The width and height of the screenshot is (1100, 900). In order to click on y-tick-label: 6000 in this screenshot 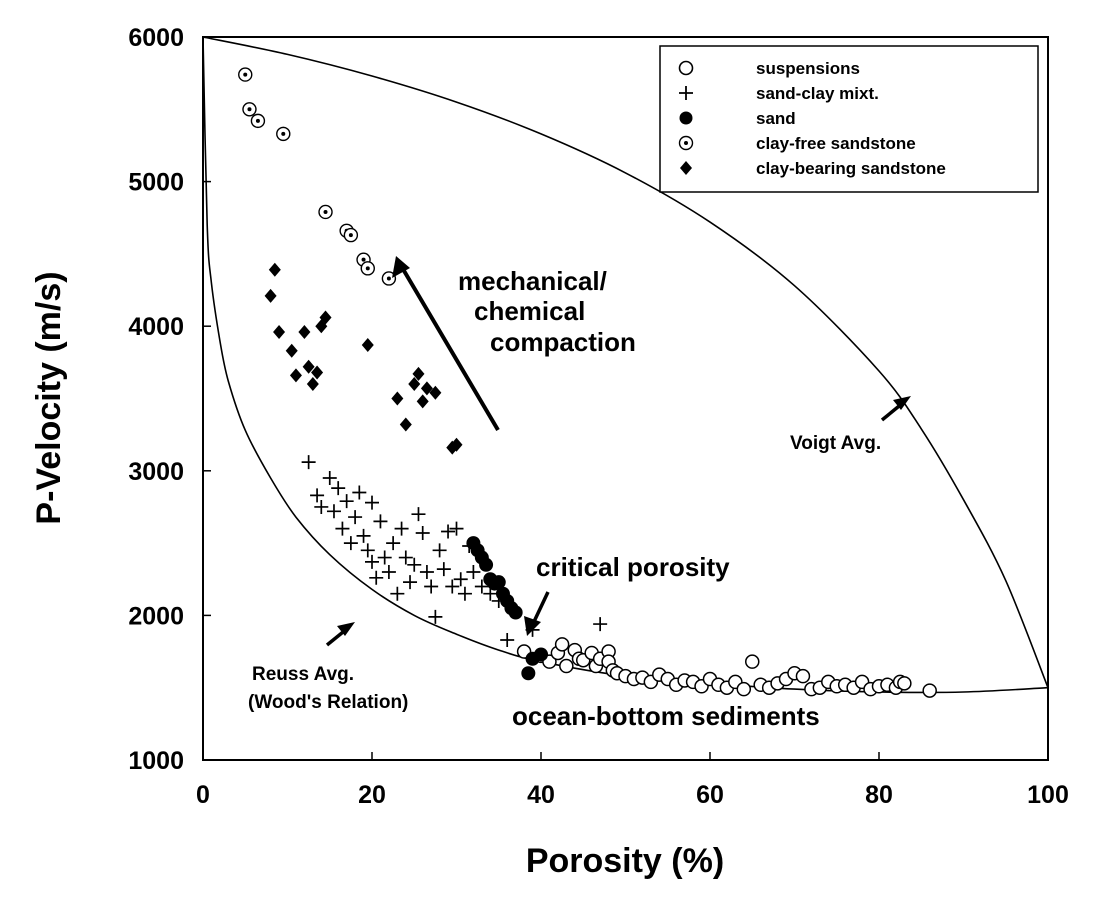, I will do `click(156, 38)`.